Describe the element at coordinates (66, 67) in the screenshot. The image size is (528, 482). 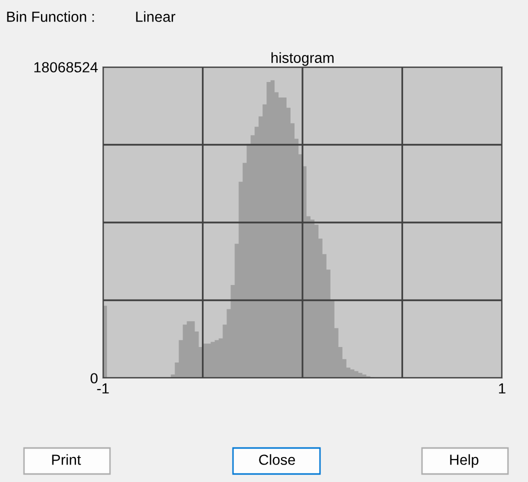
I see `y-tick-label: 18068524` at that location.